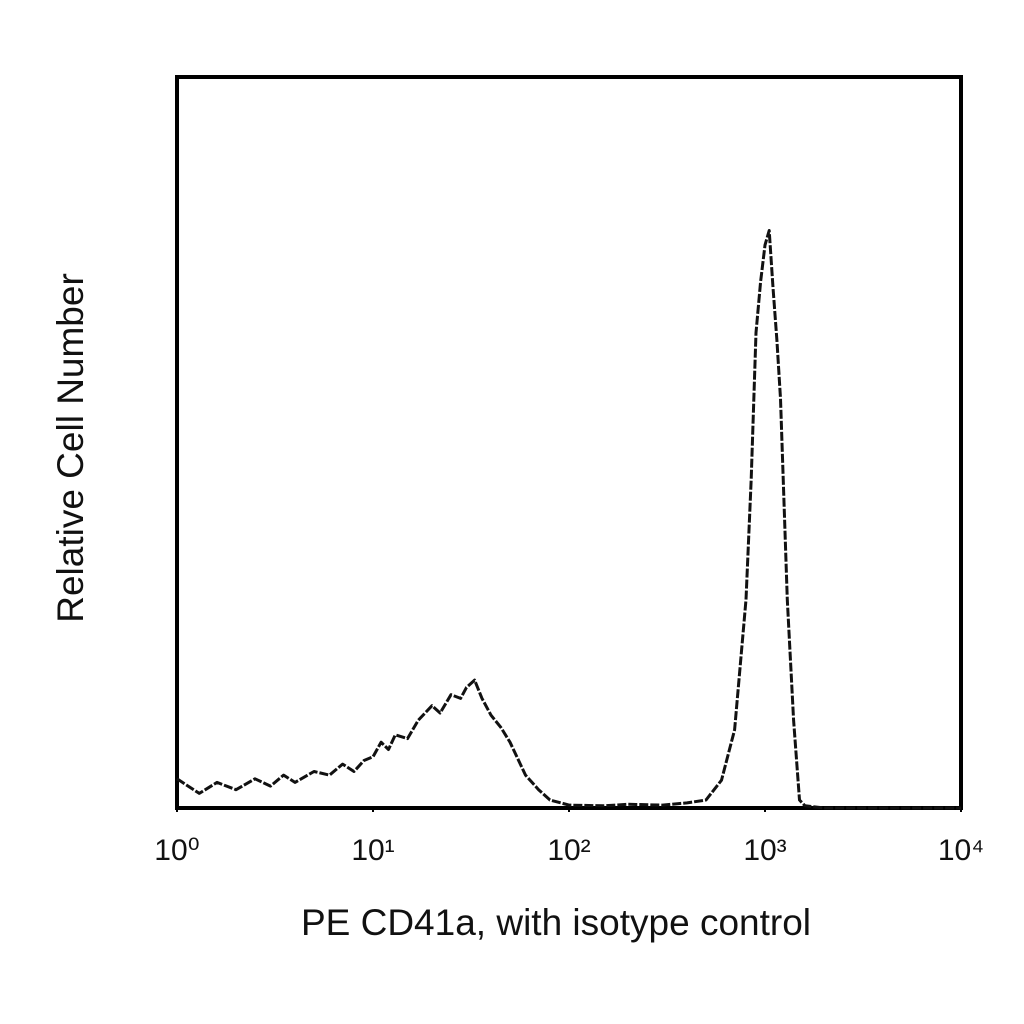 Image resolution: width=1024 pixels, height=1024 pixels. Describe the element at coordinates (764, 850) in the screenshot. I see `x-tick-label: 10³` at that location.